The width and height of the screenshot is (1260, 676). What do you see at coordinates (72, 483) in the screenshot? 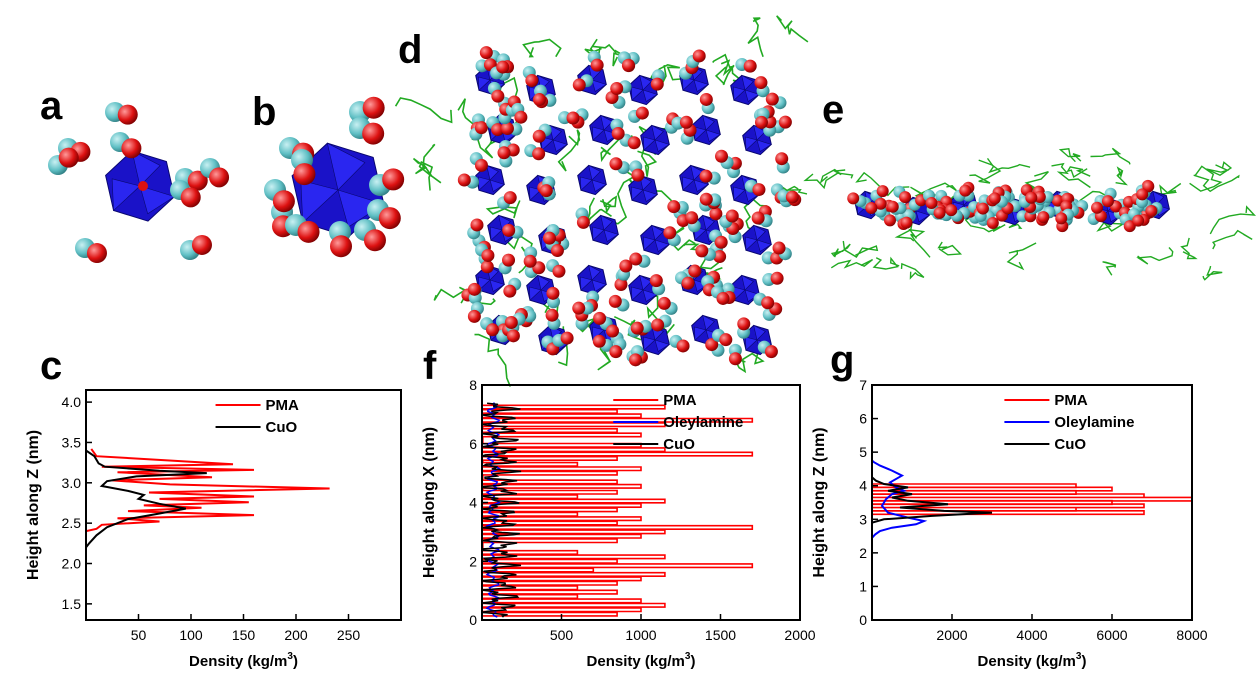
I see `y-tick-label: 3.0` at bounding box center [72, 483].